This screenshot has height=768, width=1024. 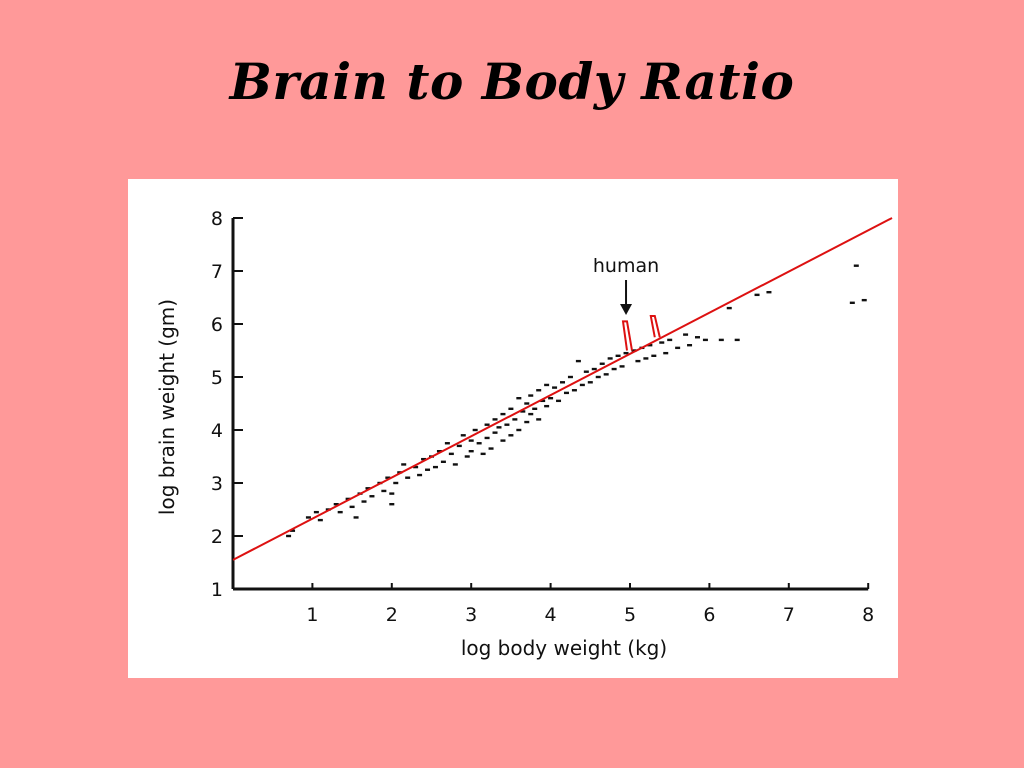 What do you see at coordinates (551, 615) in the screenshot?
I see `x-tick-label: 4` at bounding box center [551, 615].